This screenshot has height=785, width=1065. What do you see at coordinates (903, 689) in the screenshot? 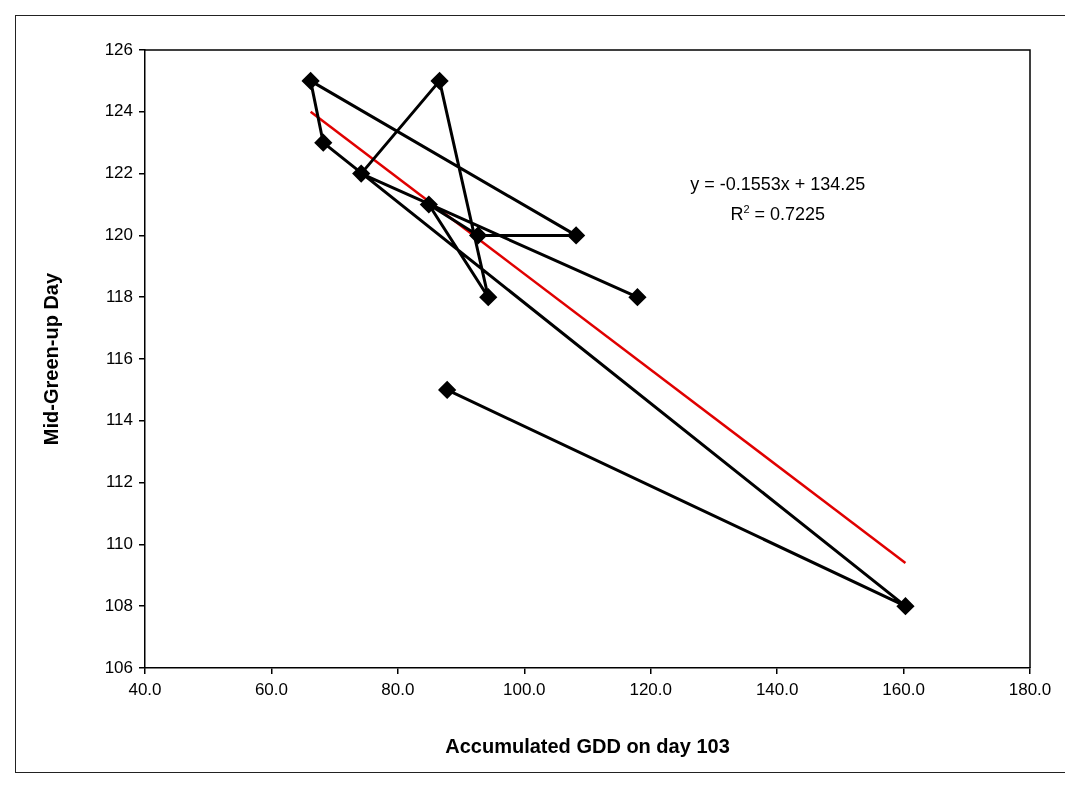
I see `x-tick-label: 160.0` at bounding box center [903, 689].